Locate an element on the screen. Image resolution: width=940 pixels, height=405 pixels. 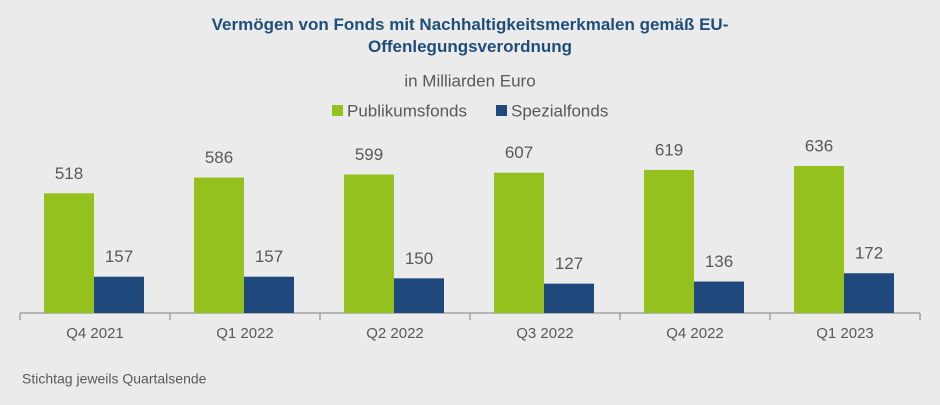
value-label: 599 is located at coordinates (369, 154).